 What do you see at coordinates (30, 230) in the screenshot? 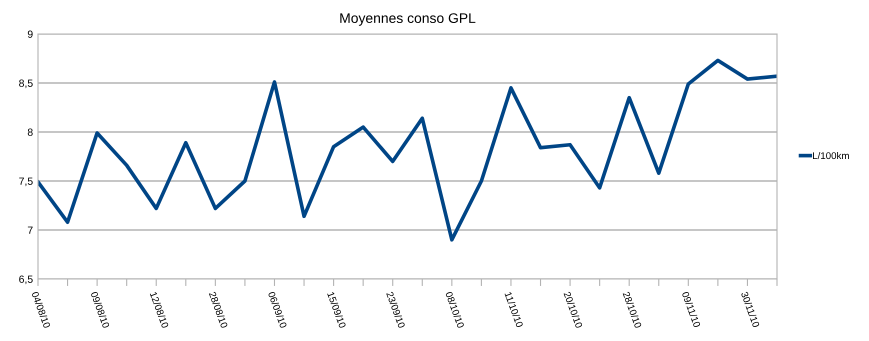
I see `y-tick-label: 7` at bounding box center [30, 230].